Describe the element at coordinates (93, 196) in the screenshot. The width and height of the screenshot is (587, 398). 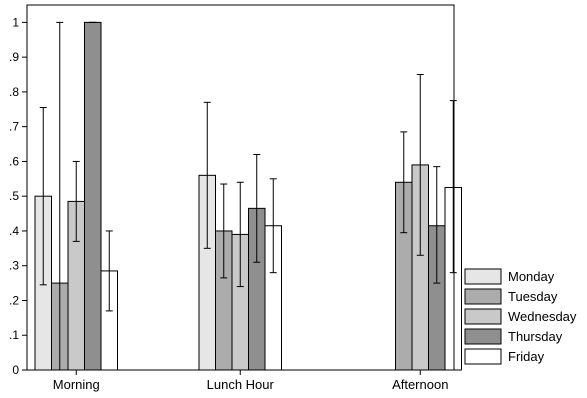
I see `bar-thursday-morning` at that location.